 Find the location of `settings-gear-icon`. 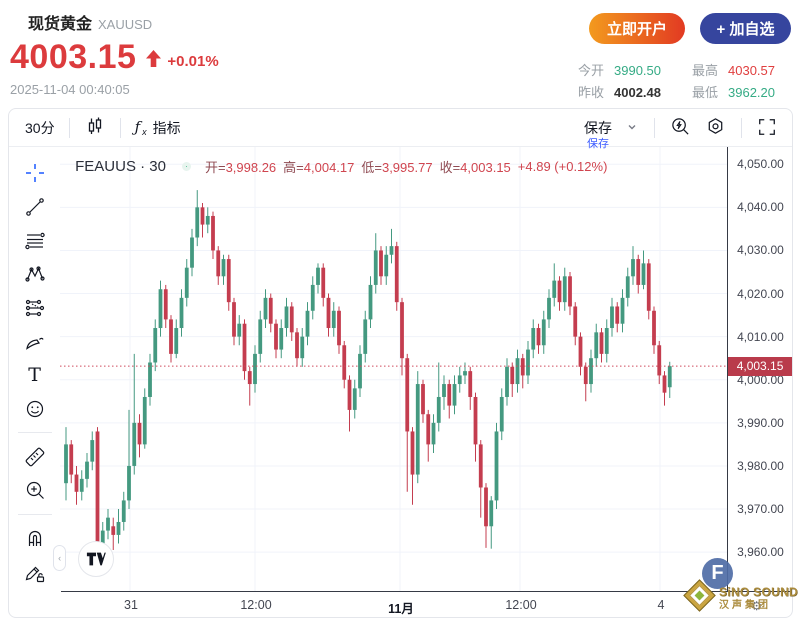

settings-gear-icon is located at coordinates (715, 128).